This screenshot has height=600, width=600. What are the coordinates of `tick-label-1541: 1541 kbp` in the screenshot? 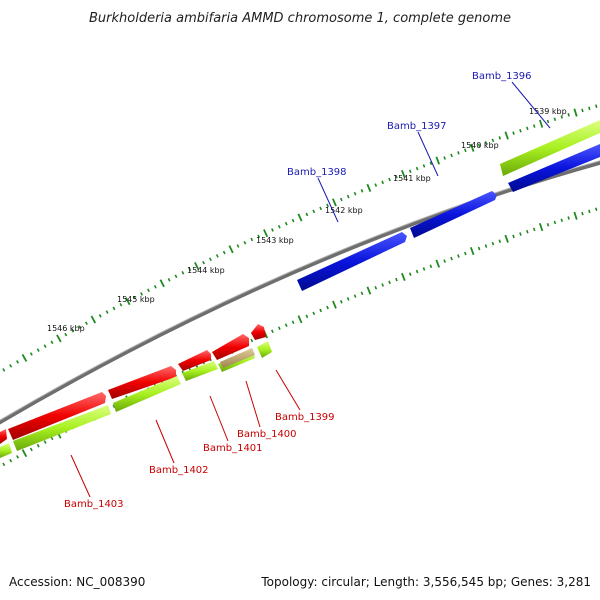 It's located at (412, 178).